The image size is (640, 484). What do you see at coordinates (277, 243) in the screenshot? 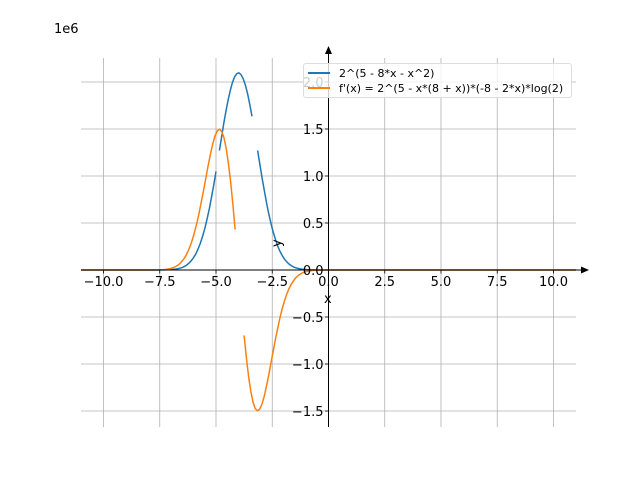
I see `y-axis-label: y` at bounding box center [277, 243].